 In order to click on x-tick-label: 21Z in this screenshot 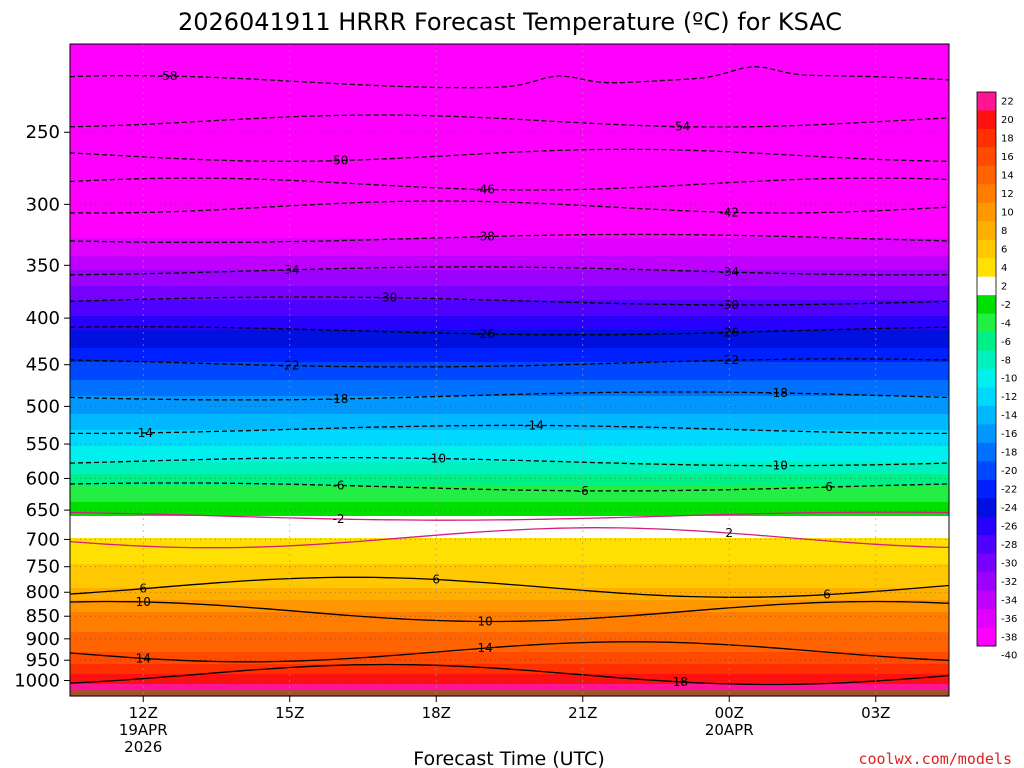, I will do `click(582, 713)`.